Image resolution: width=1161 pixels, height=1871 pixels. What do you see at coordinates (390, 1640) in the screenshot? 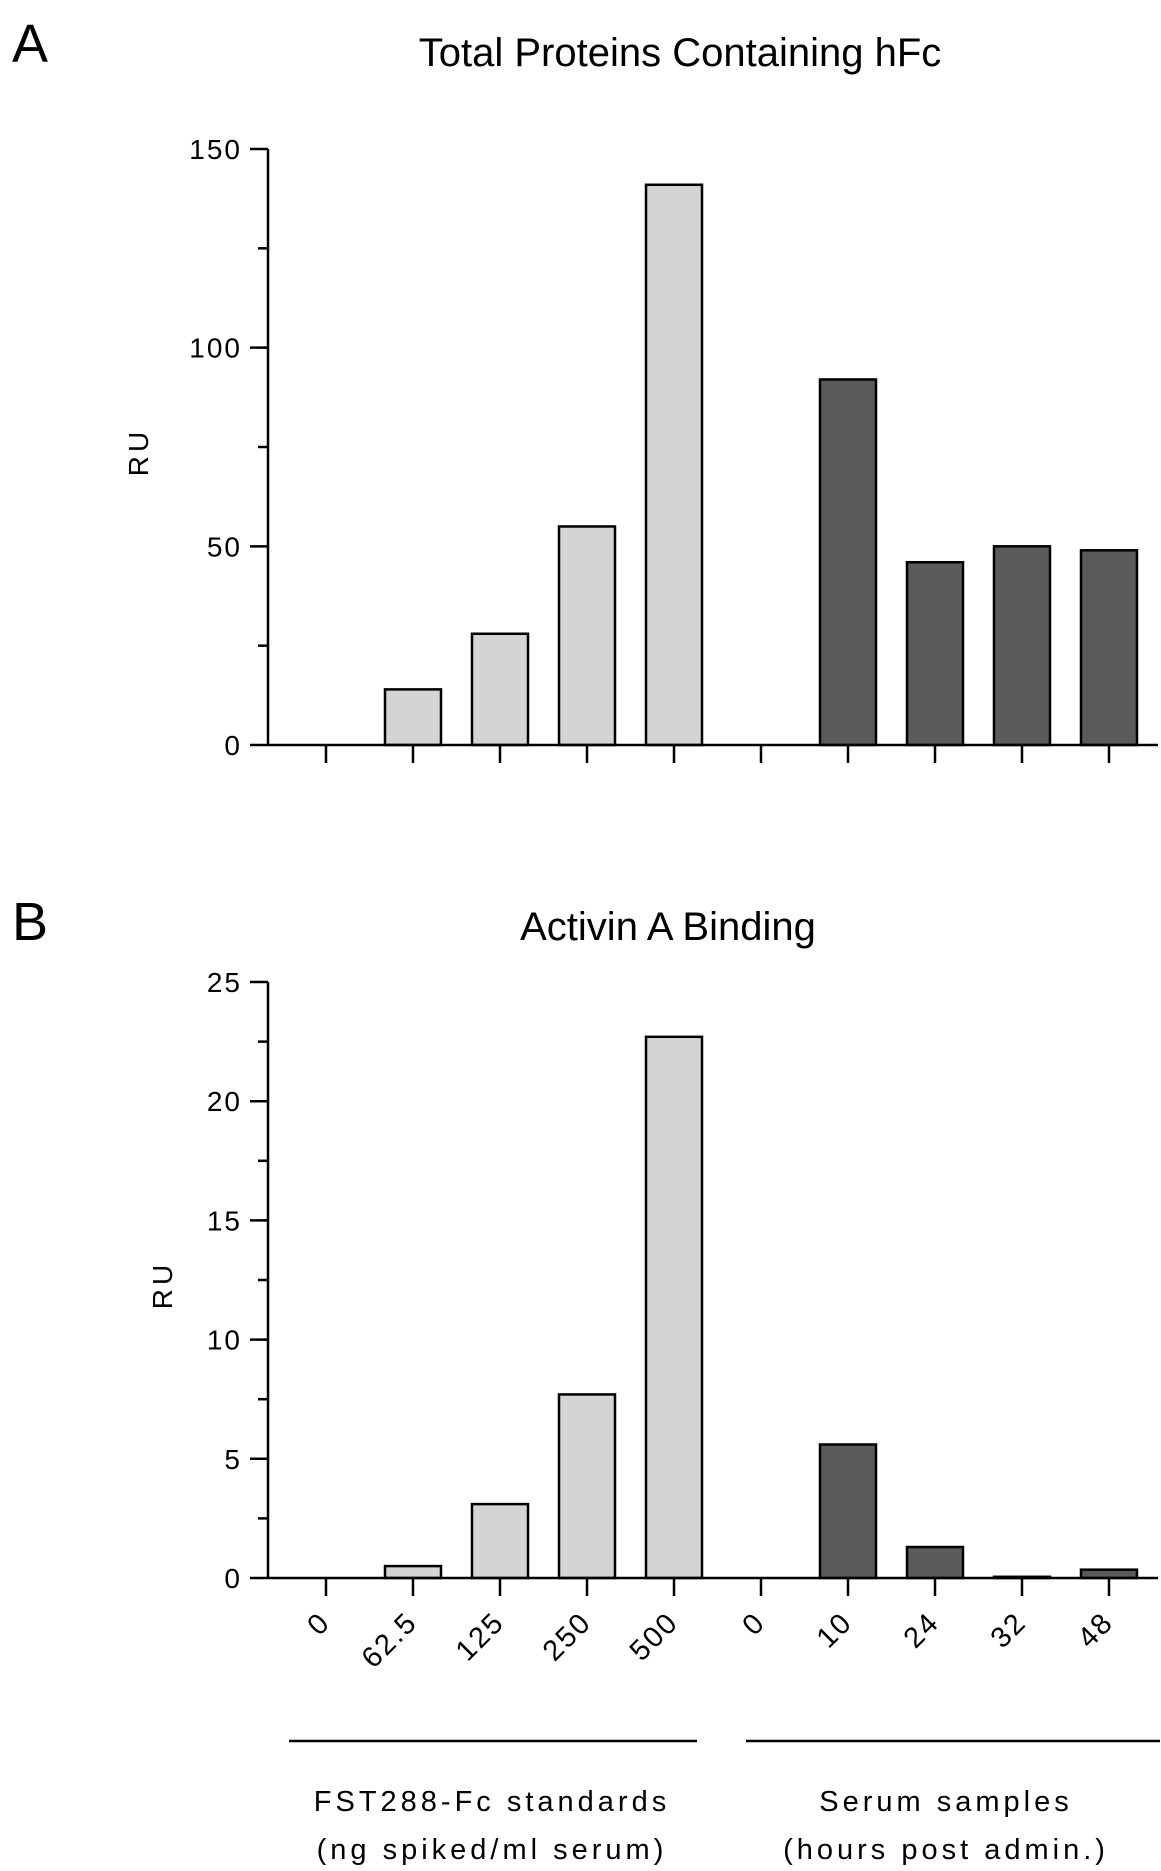
I see `panel-b-xtick-label-1: 62.5` at bounding box center [390, 1640].